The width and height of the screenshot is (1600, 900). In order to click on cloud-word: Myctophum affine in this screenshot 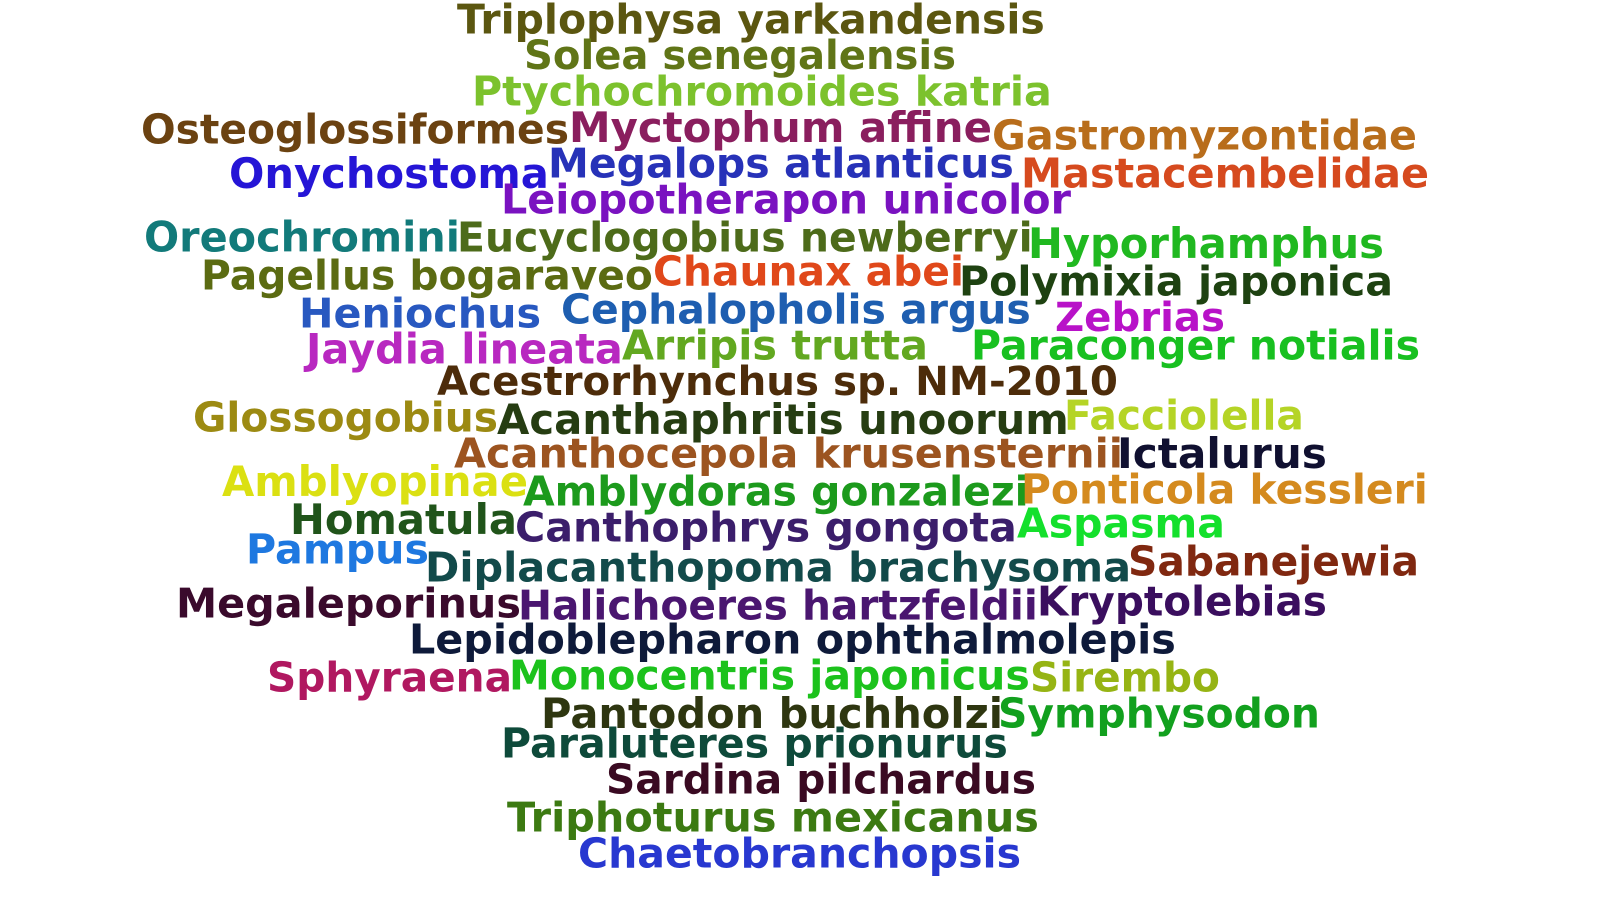, I will do `click(780, 128)`.